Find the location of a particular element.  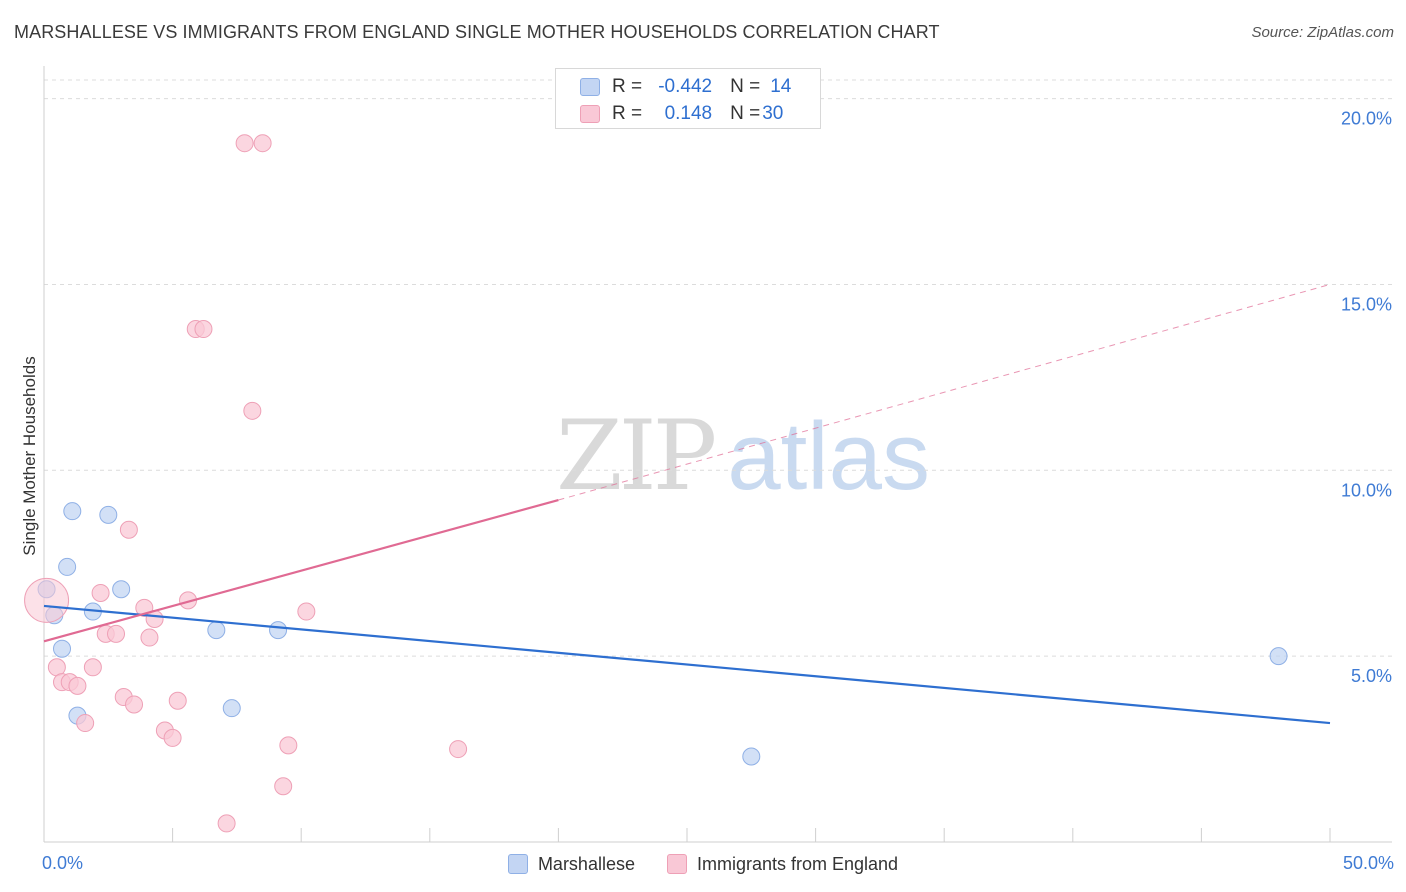

x-tick-label: 0.0% is located at coordinates (62, 863).